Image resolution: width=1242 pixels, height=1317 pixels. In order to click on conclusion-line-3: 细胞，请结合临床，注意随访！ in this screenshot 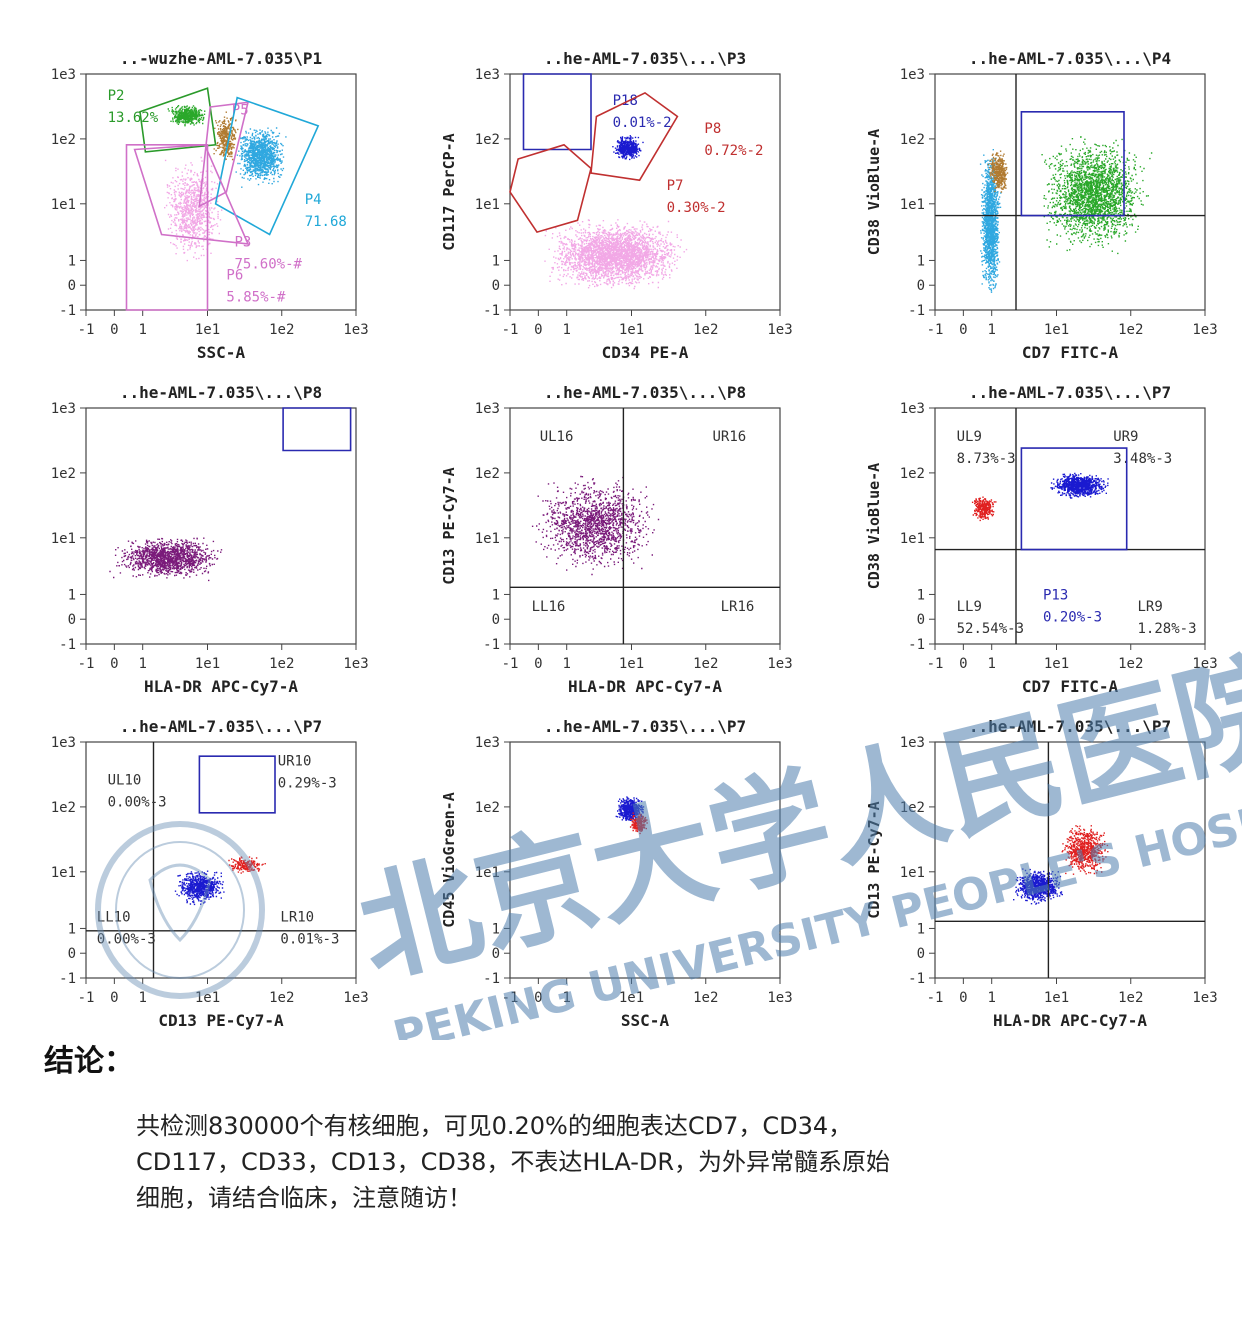, I will do `click(304, 1198)`.